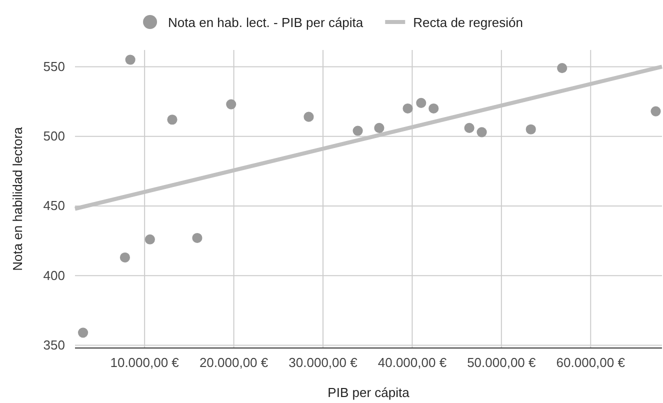 This screenshot has height=403, width=663. I want to click on x-tick-label: 50.000,00 €, so click(502, 362).